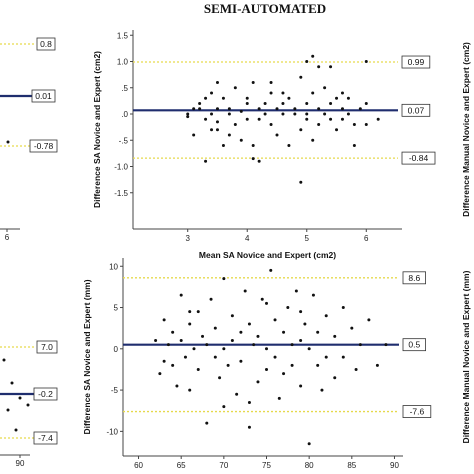 The width and height of the screenshot is (474, 474). Describe the element at coordinates (266, 465) in the screenshot. I see `bottom-x-tick-label: 75` at that location.